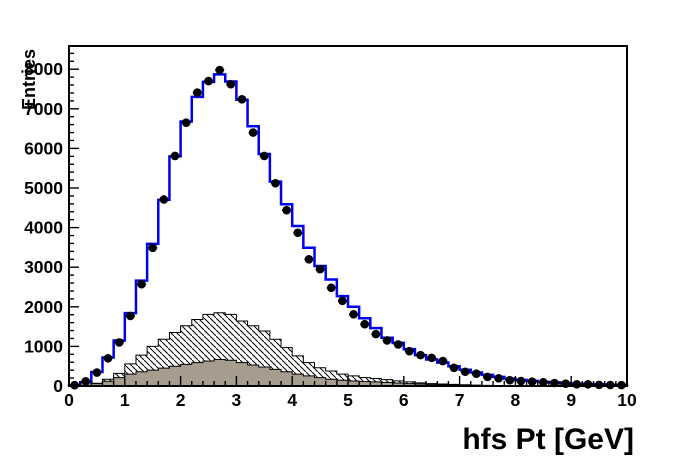 This screenshot has width=696, height=472. Describe the element at coordinates (43, 228) in the screenshot. I see `y-tick-label: 4000` at that location.